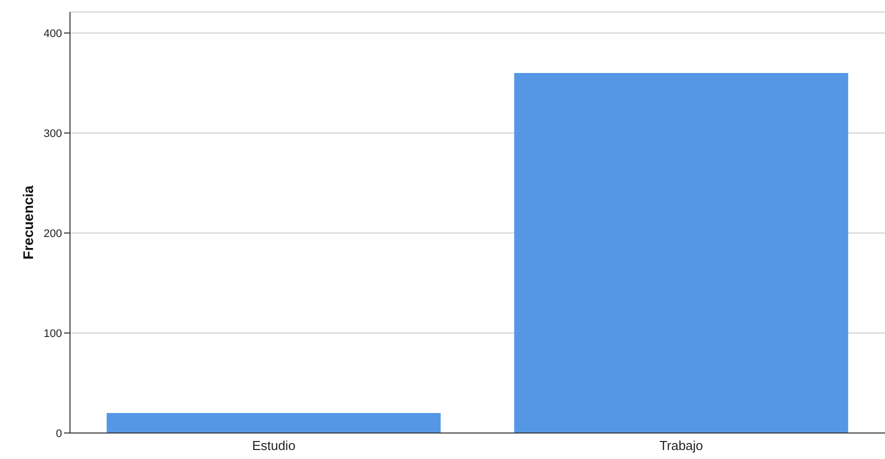  What do you see at coordinates (53, 234) in the screenshot?
I see `y-tick-label: 200` at bounding box center [53, 234].